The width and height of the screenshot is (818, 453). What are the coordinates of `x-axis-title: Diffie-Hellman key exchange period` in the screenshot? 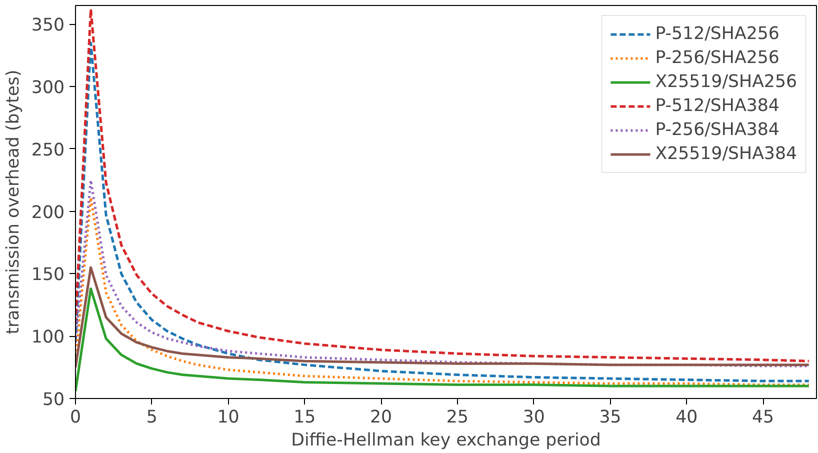 It's located at (446, 440).